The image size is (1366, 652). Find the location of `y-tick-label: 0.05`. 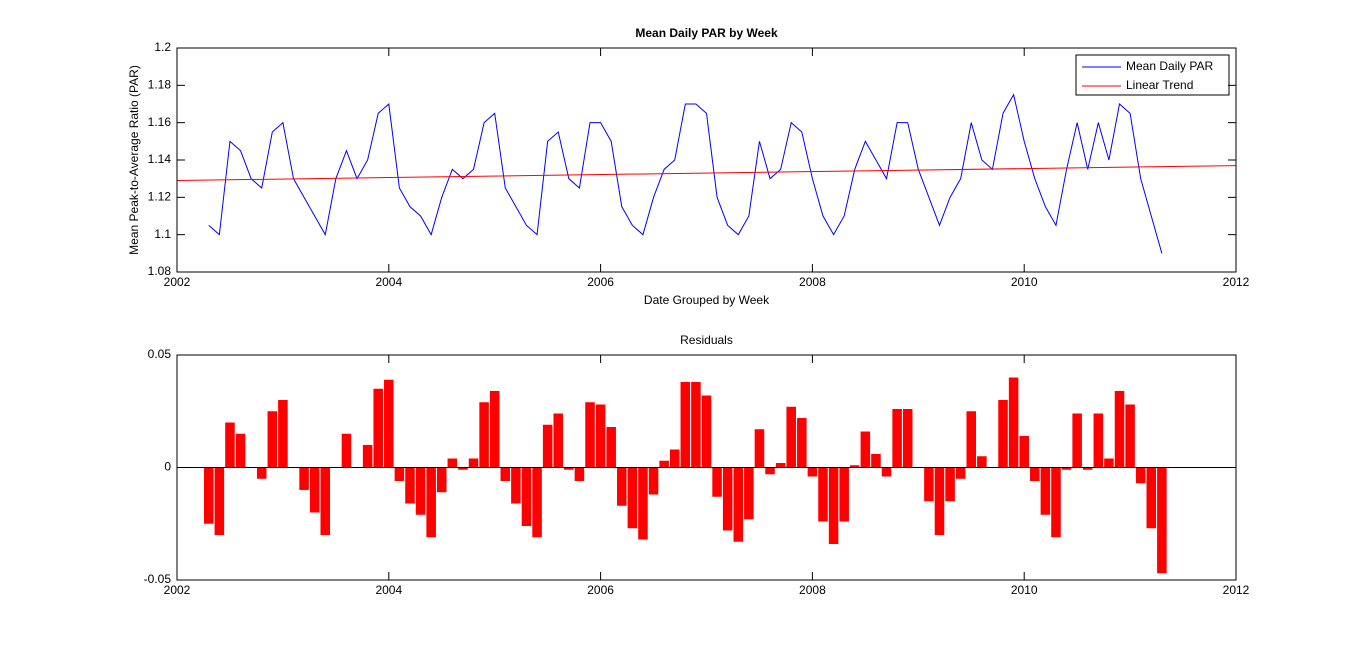

y-tick-label: 0.05 is located at coordinates (160, 354).